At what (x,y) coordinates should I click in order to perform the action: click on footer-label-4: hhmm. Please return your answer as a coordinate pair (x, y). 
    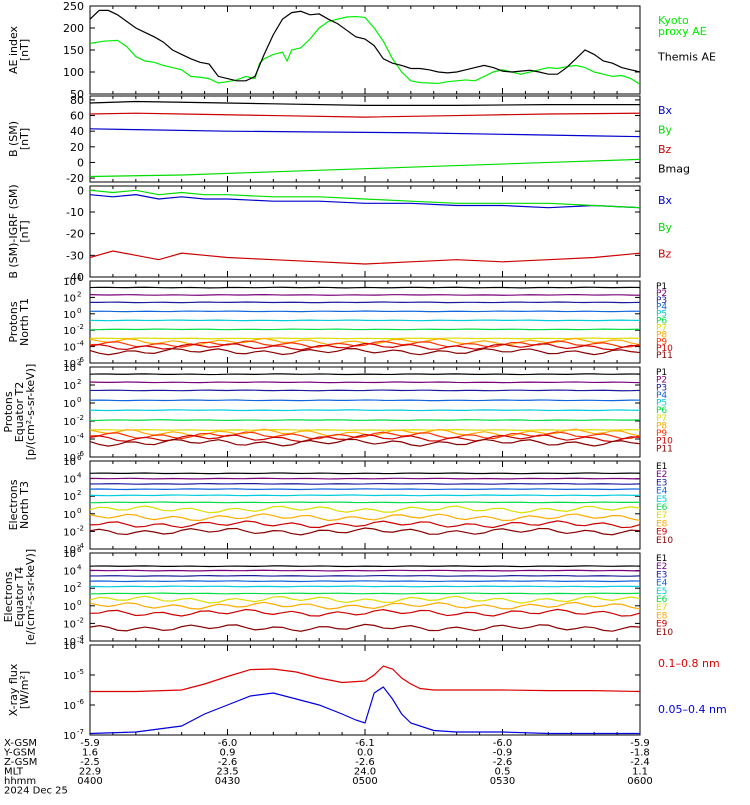
    Looking at the image, I should click on (20, 781).